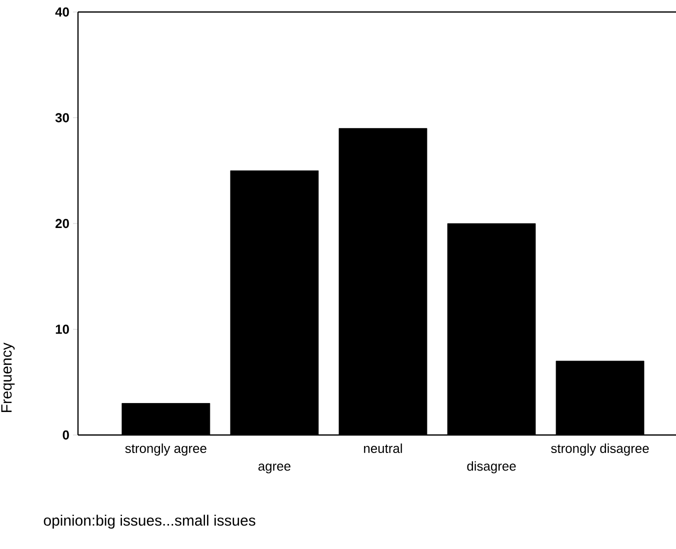 This screenshot has width=676, height=549. I want to click on x-tick-label: neutral, so click(383, 449).